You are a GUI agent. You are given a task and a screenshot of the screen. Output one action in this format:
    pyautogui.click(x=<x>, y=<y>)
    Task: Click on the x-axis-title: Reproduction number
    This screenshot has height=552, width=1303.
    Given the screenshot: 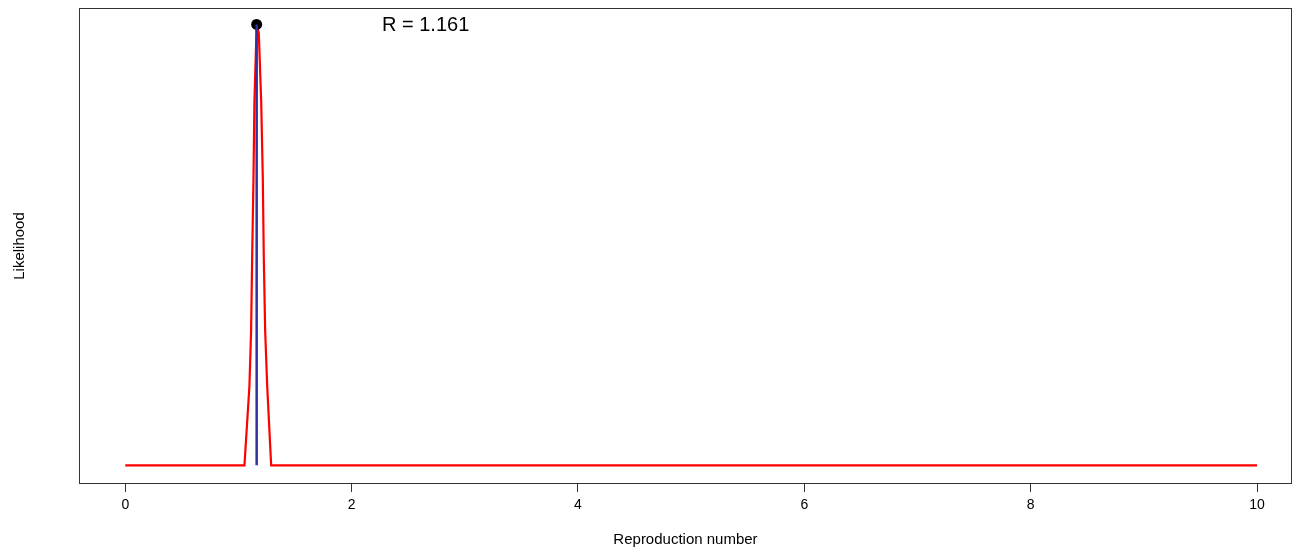 What is the action you would take?
    pyautogui.click(x=685, y=538)
    